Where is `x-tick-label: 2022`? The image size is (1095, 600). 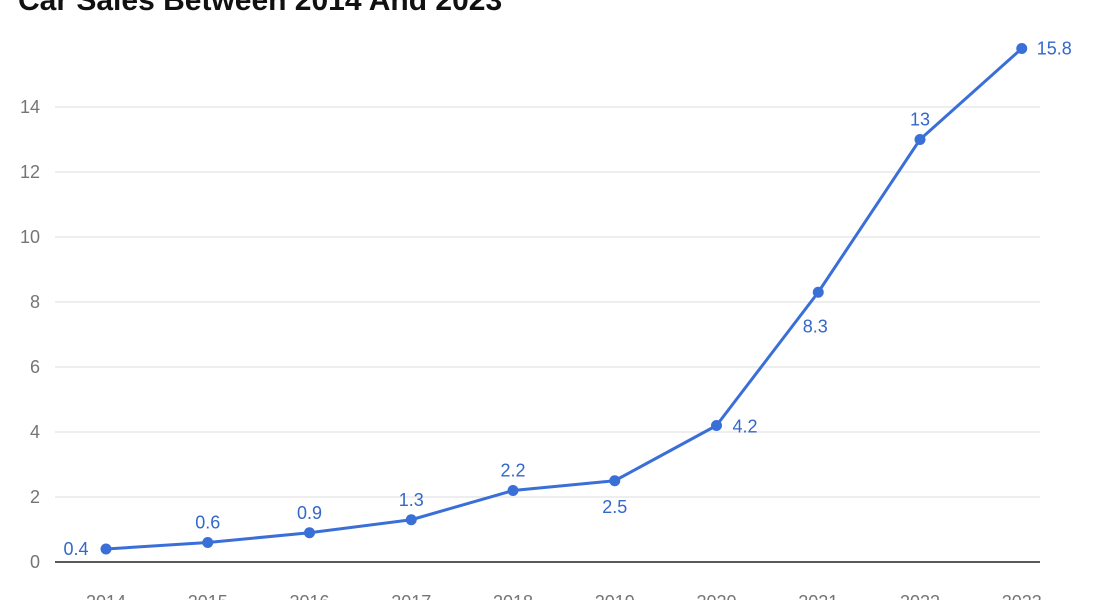 x-tick-label: 2022 is located at coordinates (920, 596).